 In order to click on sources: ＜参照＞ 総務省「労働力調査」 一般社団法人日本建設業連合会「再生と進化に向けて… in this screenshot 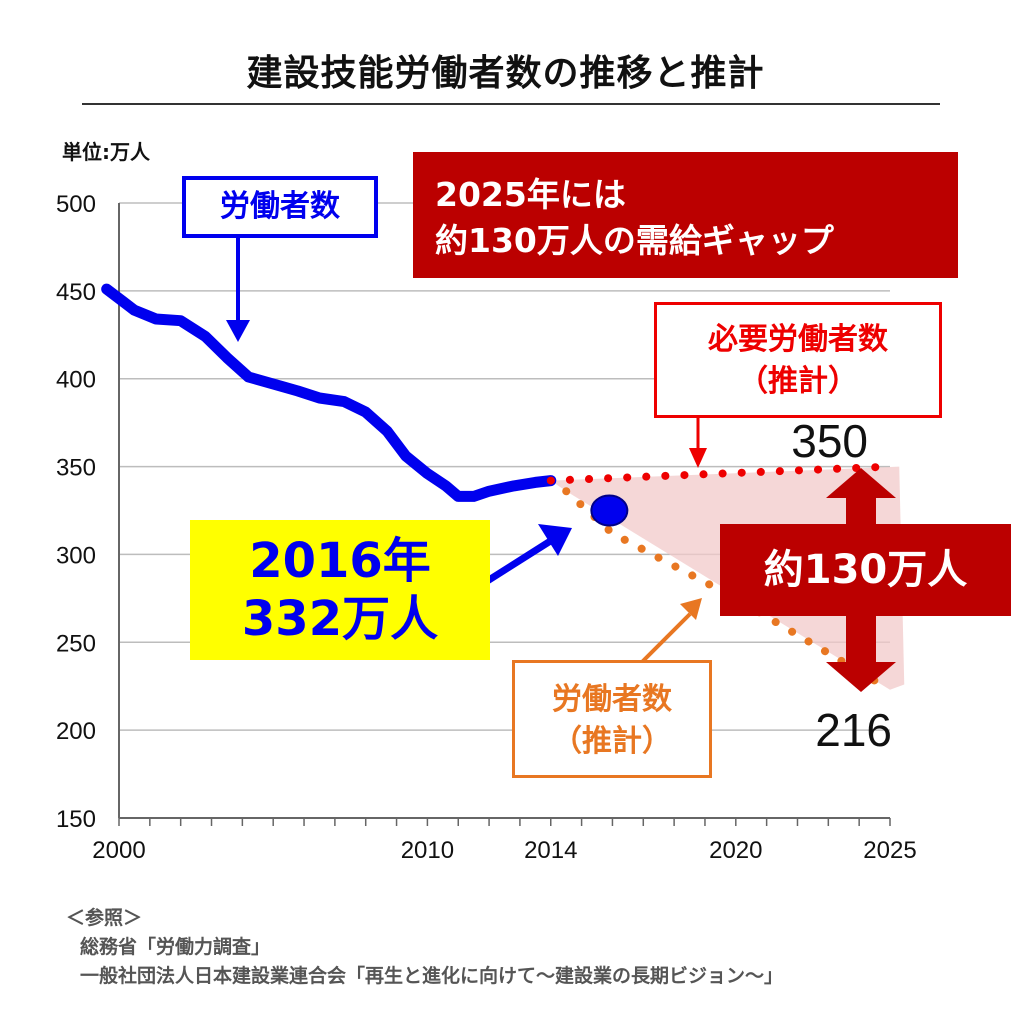, I will do `click(424, 947)`.